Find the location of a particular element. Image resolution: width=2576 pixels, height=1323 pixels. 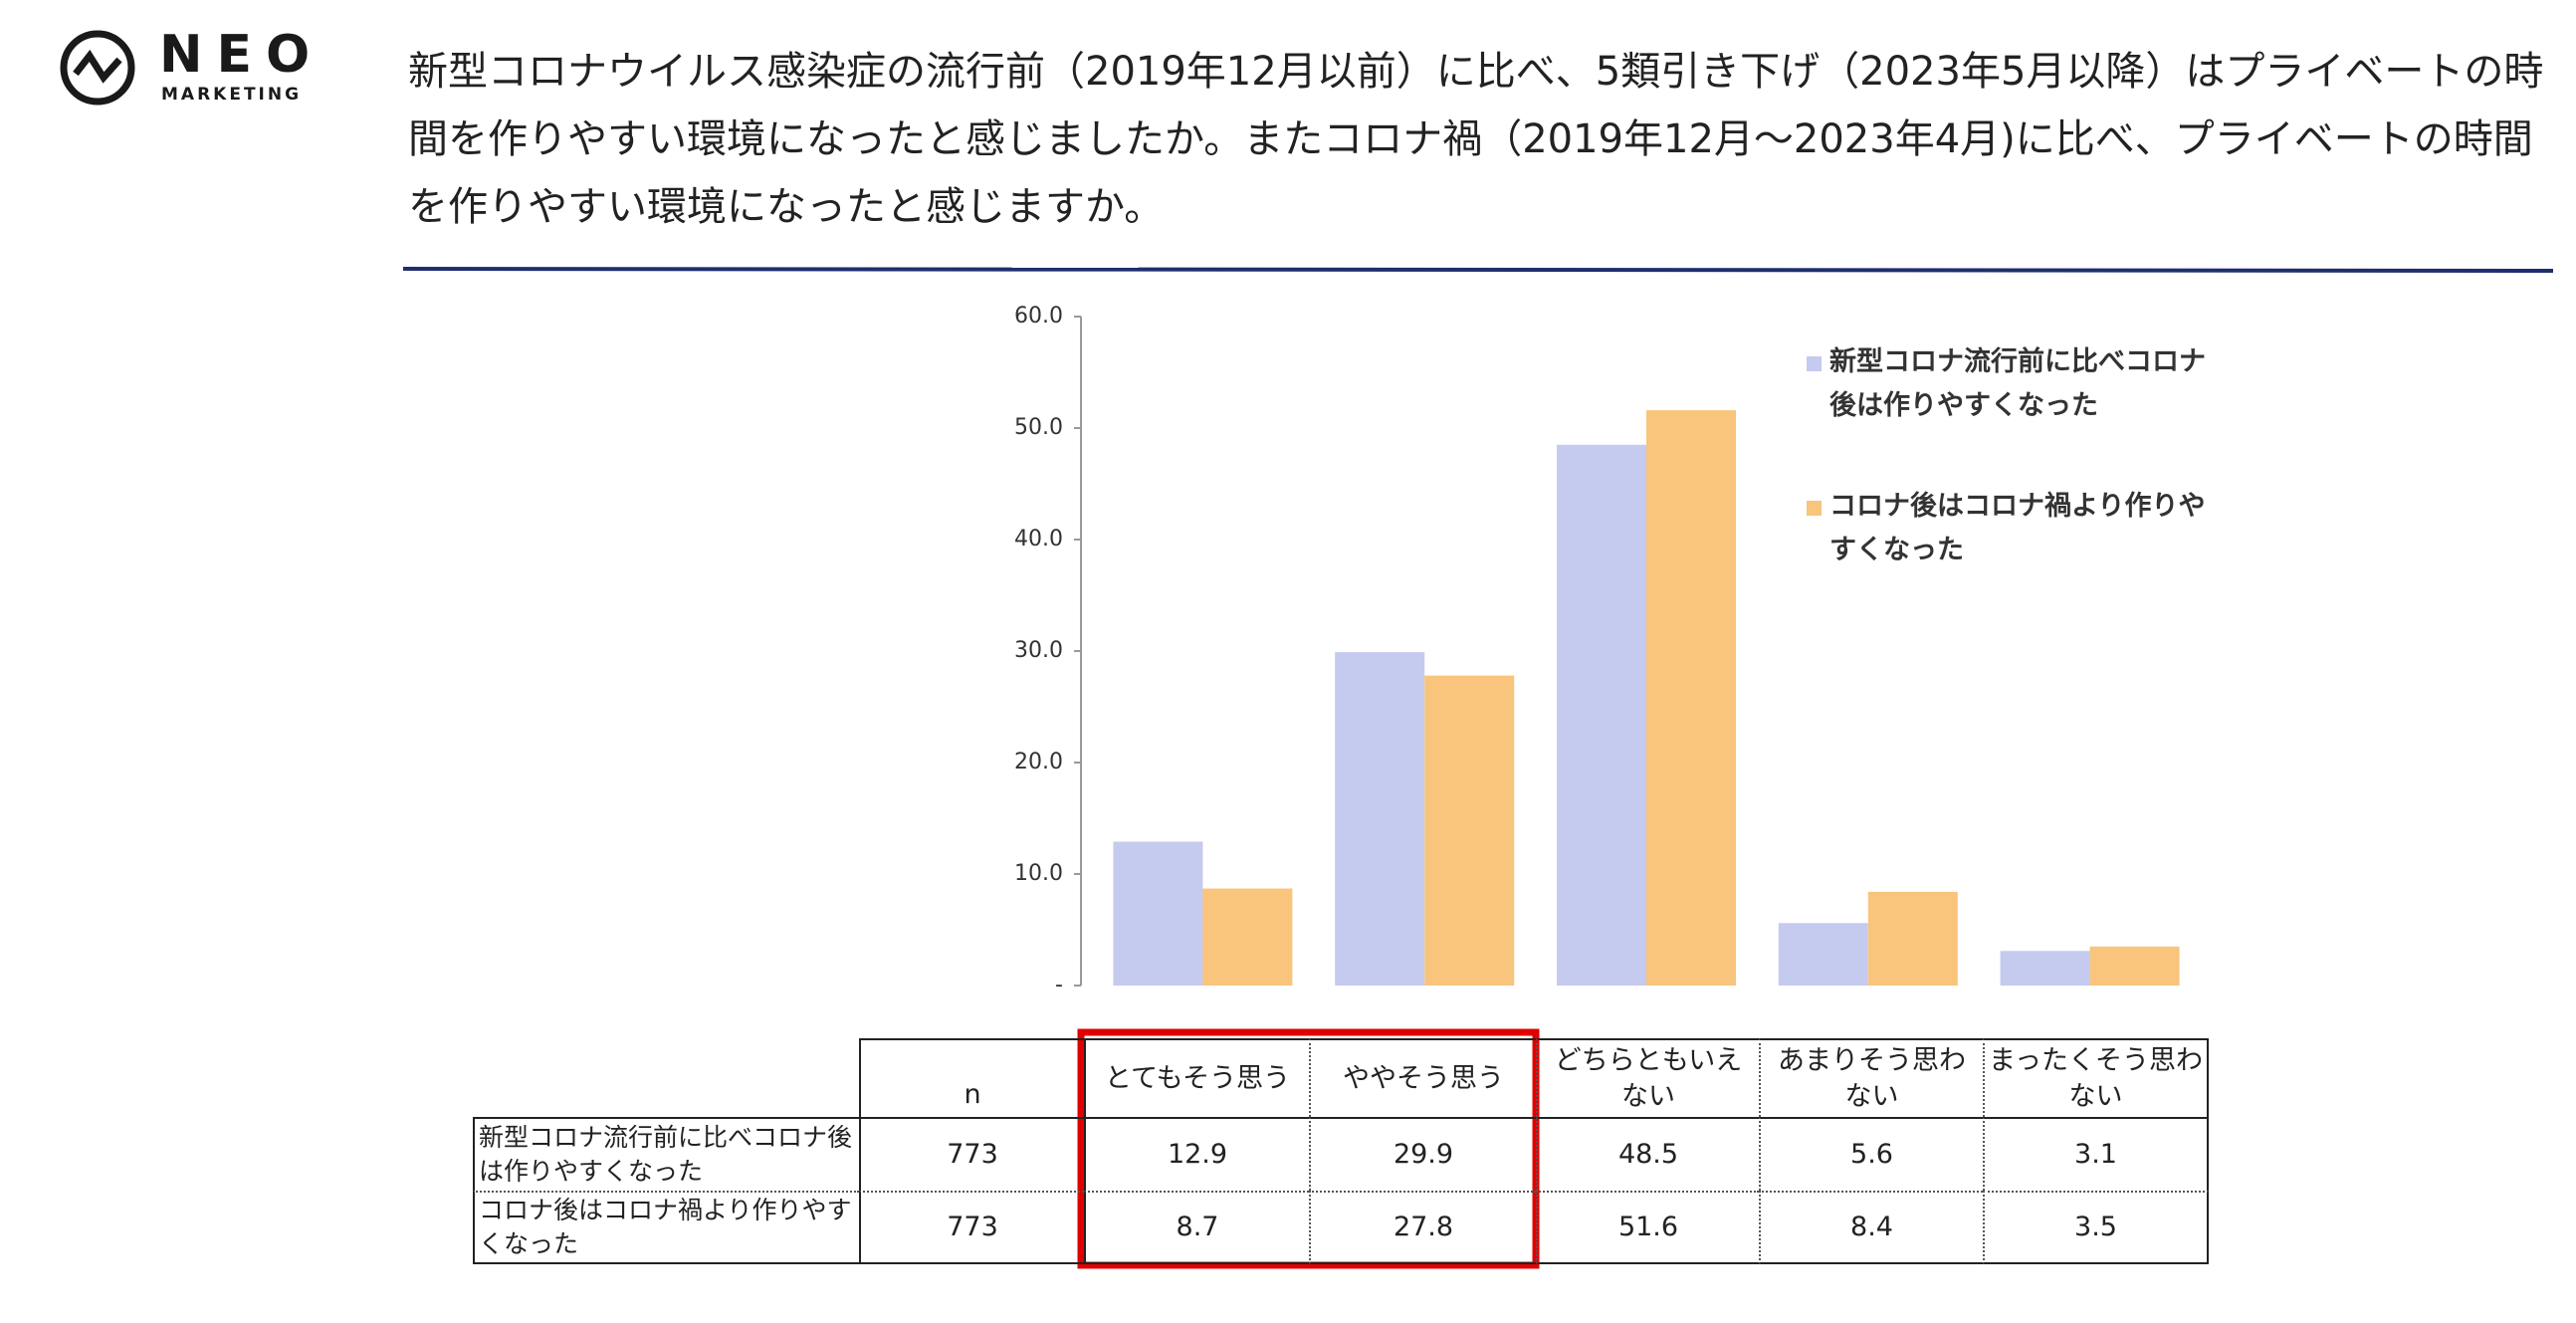

row-label: 新型コロナ流行前に比べコロナ後は作りやすくなった is located at coordinates (666, 1154).